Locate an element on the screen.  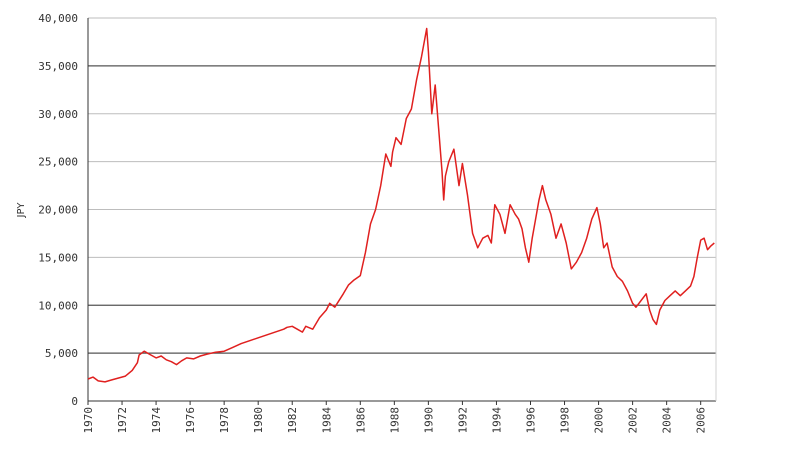
y-tick-label: 5,000 is located at coordinates (61, 353).